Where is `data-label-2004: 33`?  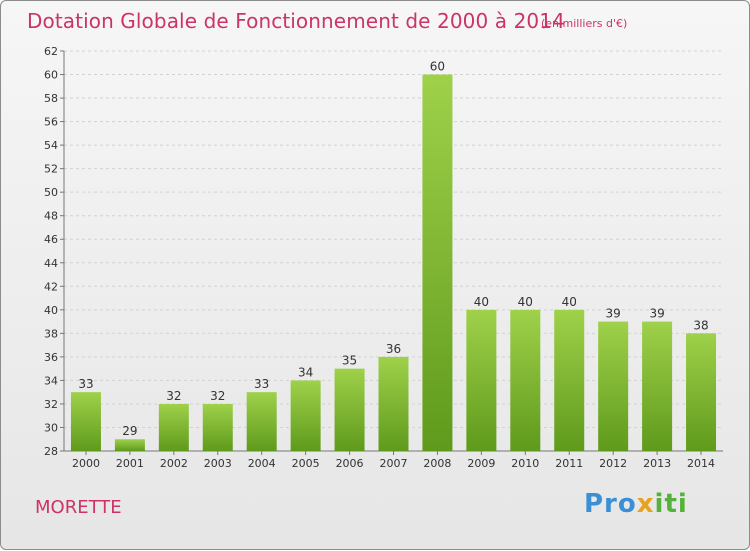
data-label-2004: 33 is located at coordinates (261, 384).